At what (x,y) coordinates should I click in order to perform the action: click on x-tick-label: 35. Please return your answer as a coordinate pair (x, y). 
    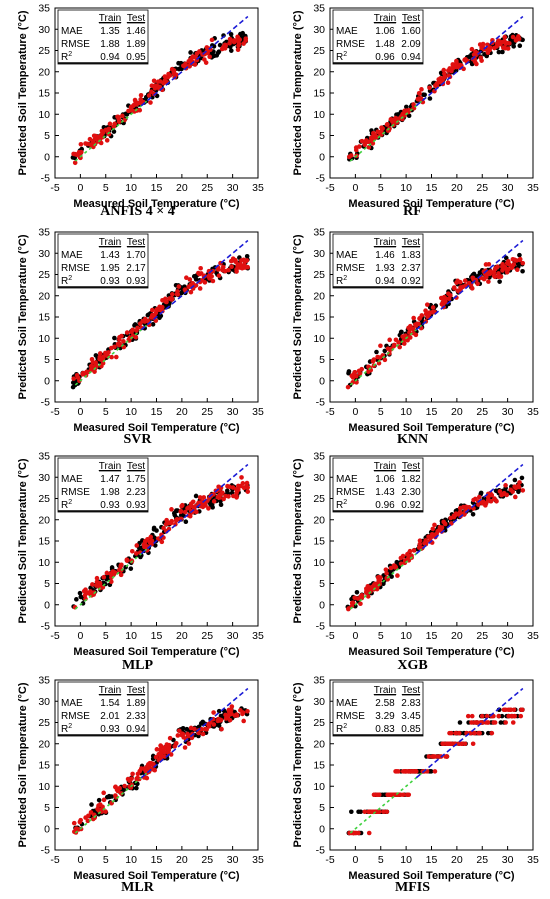
    Looking at the image, I should click on (258, 636).